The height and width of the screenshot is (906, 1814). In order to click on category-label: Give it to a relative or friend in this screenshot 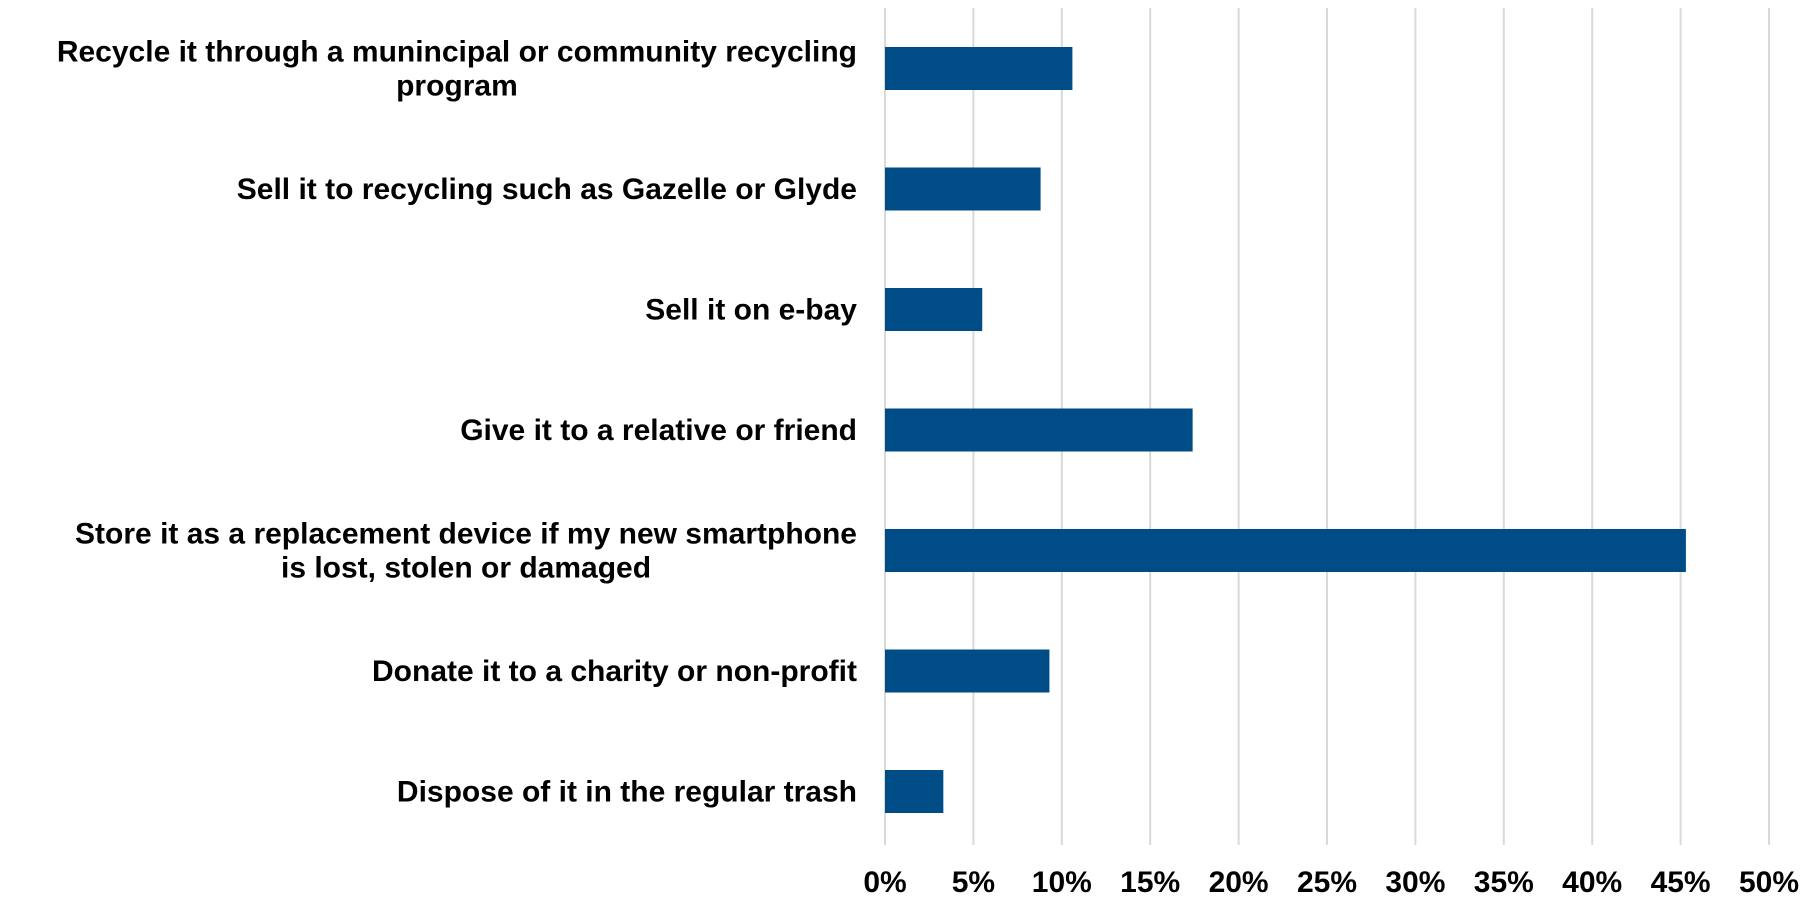, I will do `click(658, 430)`.